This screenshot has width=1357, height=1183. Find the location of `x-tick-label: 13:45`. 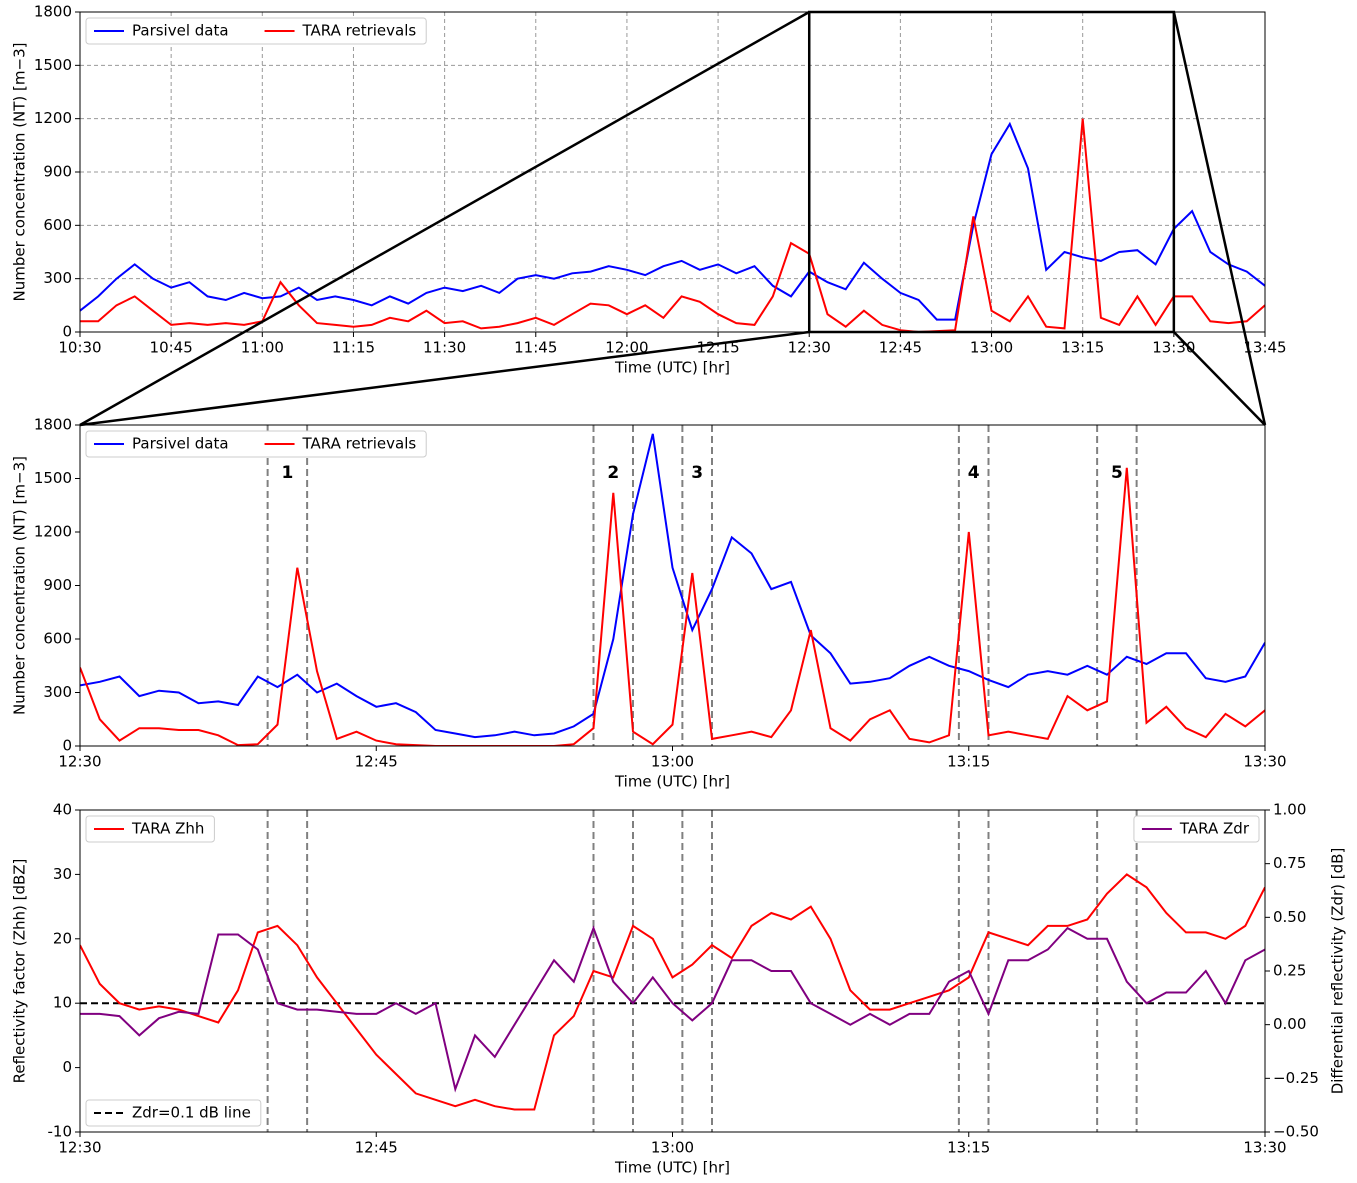

x-tick-label: 13:45 is located at coordinates (1264, 348).